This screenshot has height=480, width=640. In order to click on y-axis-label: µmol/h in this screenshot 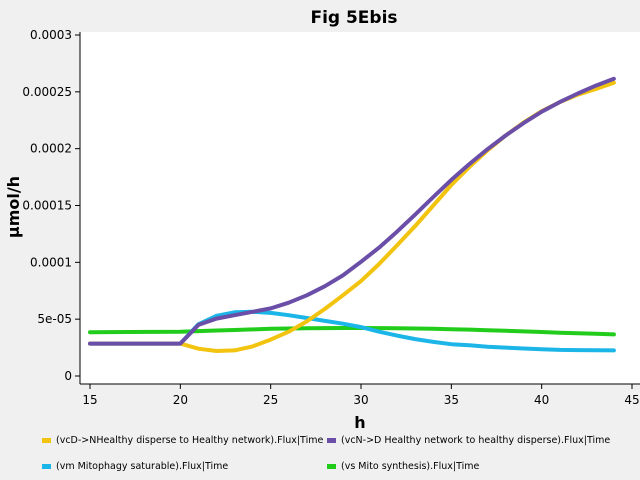, I will do `click(13, 207)`.